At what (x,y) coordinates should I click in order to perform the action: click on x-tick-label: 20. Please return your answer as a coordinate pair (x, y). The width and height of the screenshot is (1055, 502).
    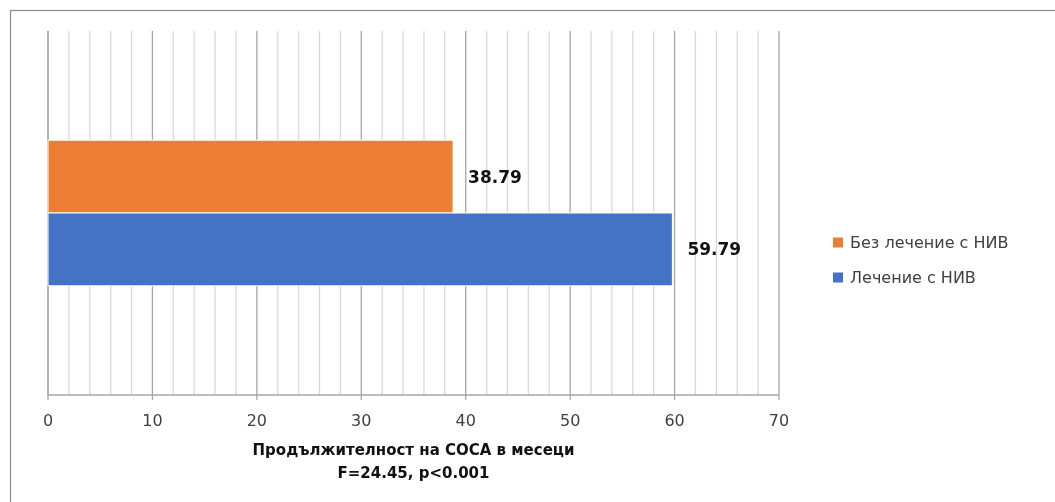
    Looking at the image, I should click on (257, 420).